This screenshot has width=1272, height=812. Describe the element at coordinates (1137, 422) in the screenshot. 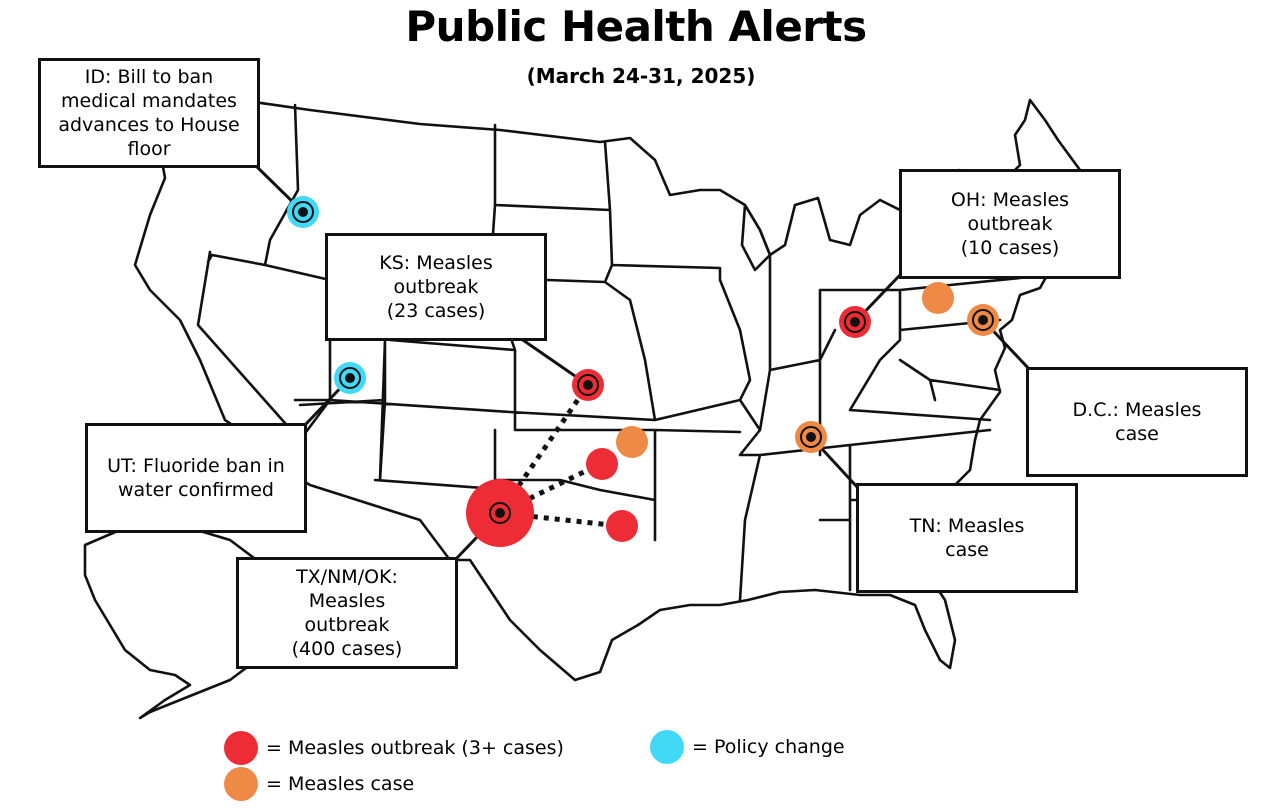

I see `callout-dc: D.C.: Measles case` at that location.